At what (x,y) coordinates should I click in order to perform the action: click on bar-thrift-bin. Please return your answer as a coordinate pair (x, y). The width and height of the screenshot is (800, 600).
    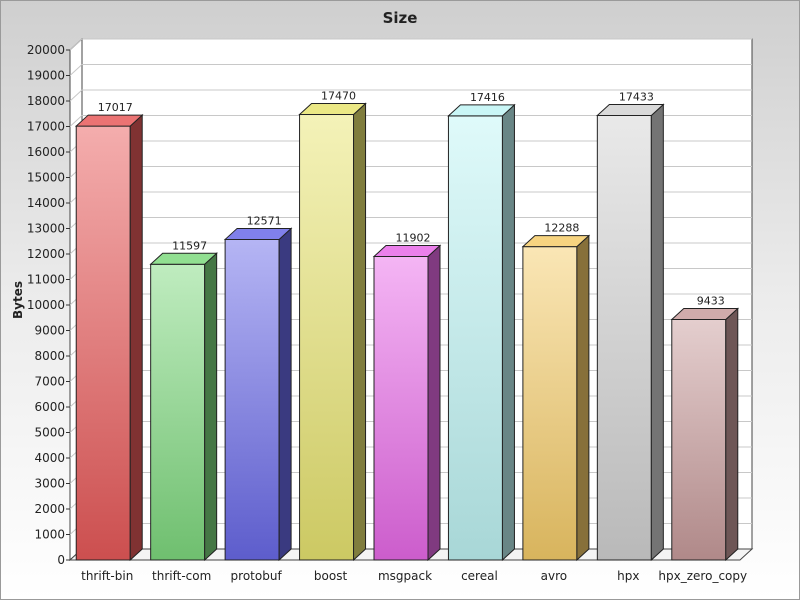
    Looking at the image, I should click on (109, 337).